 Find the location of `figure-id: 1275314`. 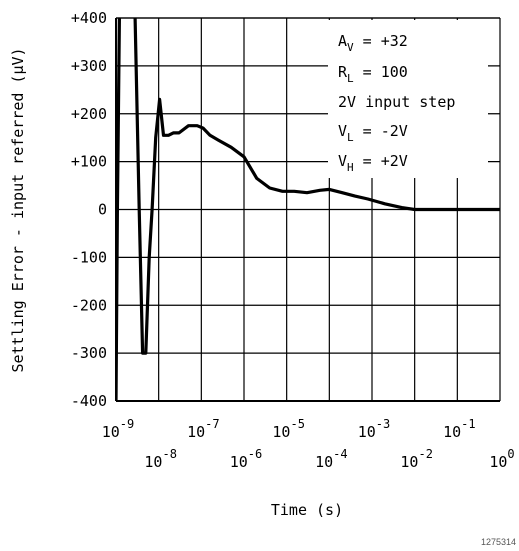

figure-id: 1275314 is located at coordinates (498, 542).